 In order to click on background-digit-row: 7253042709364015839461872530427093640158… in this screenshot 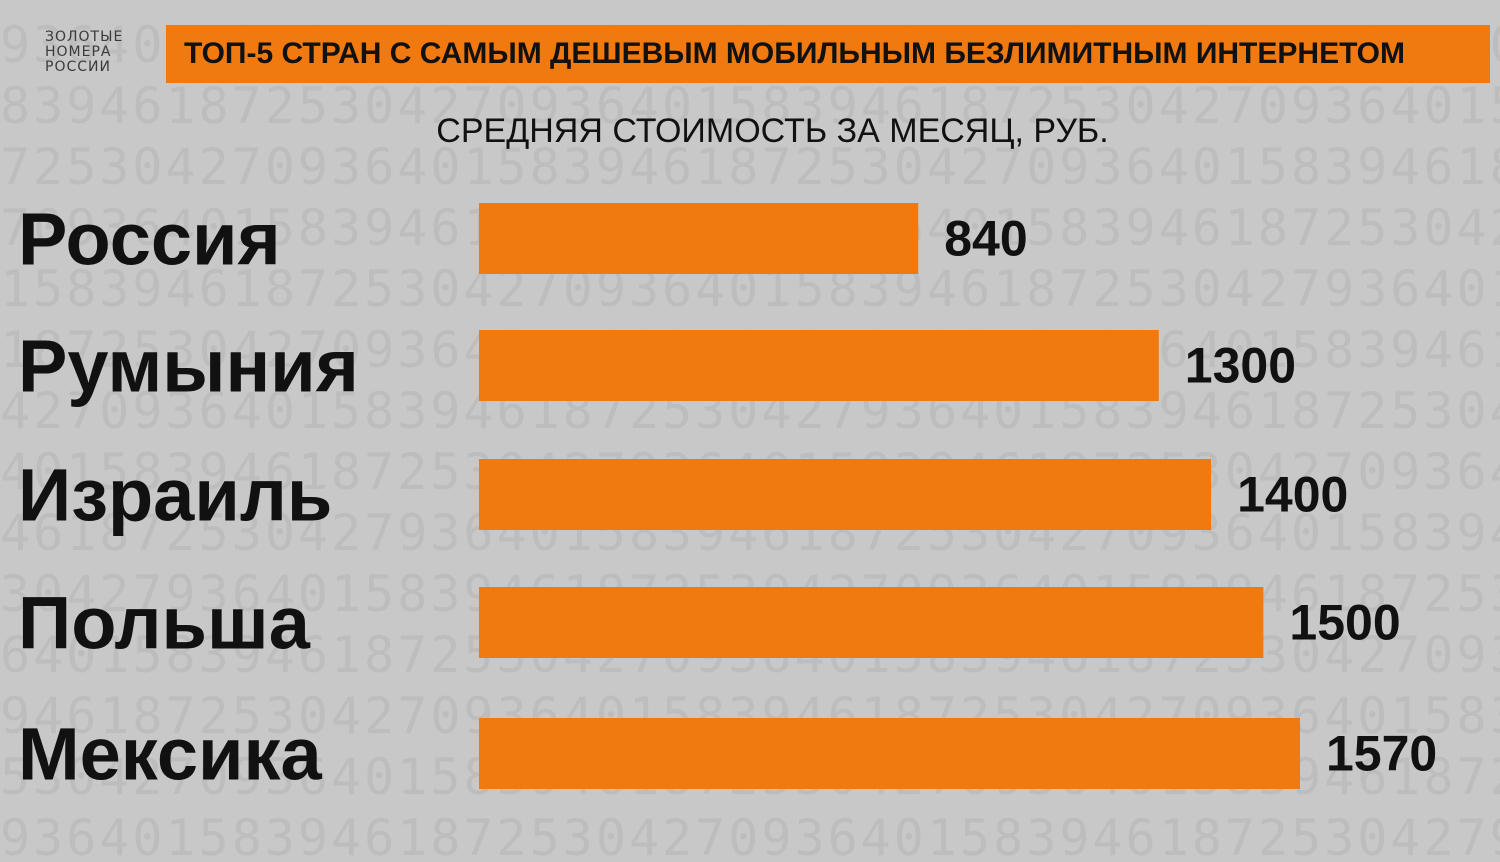, I will do `click(750, 167)`.